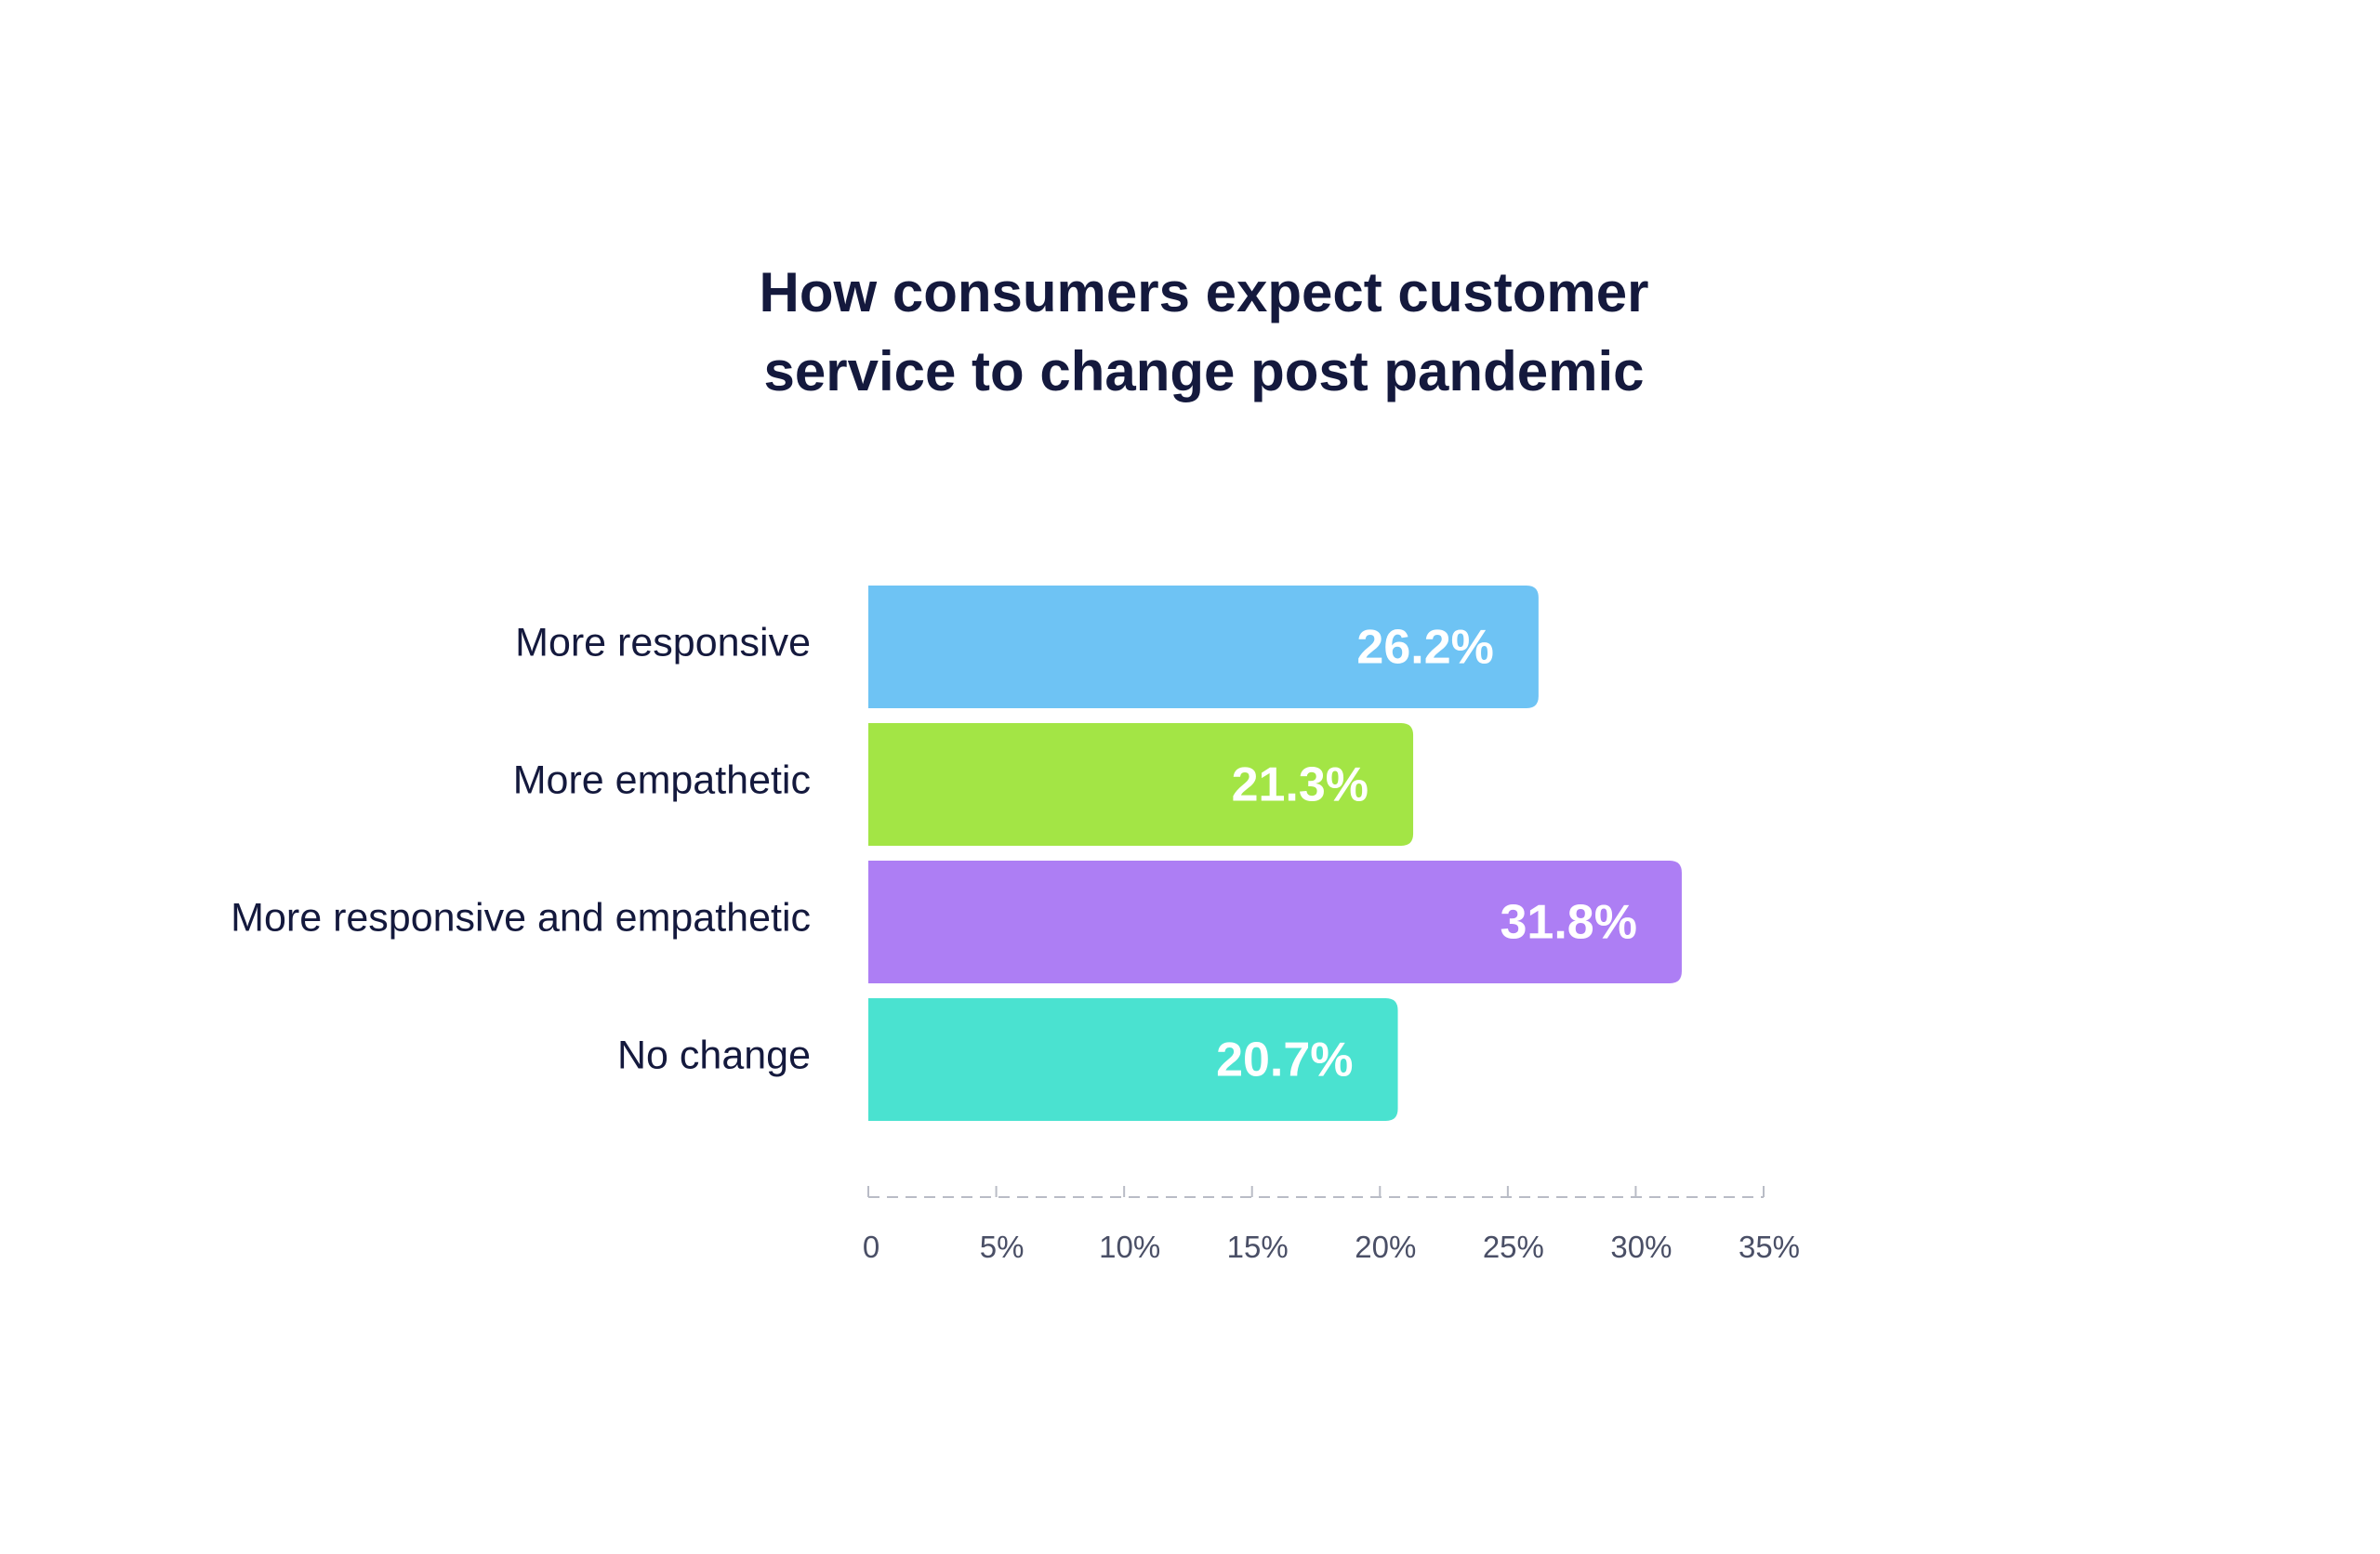  What do you see at coordinates (1129, 1247) in the screenshot?
I see `x-tick-label: 10%` at bounding box center [1129, 1247].